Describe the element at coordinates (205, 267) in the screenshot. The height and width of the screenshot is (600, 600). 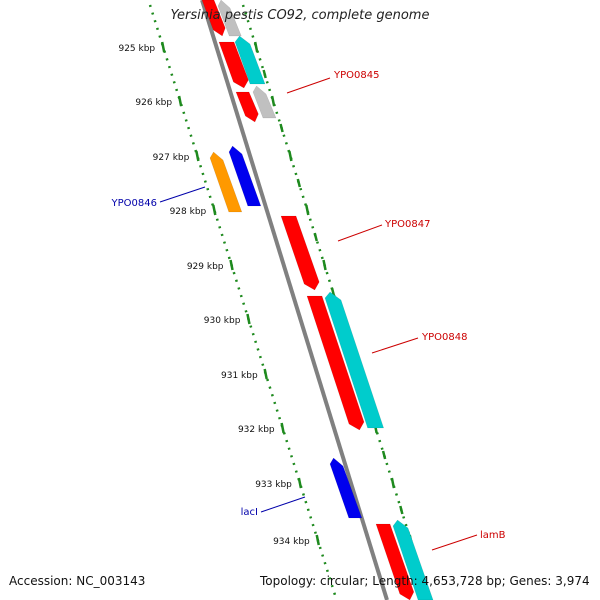
I see `kbp-tick-label: 929 kbp` at that location.